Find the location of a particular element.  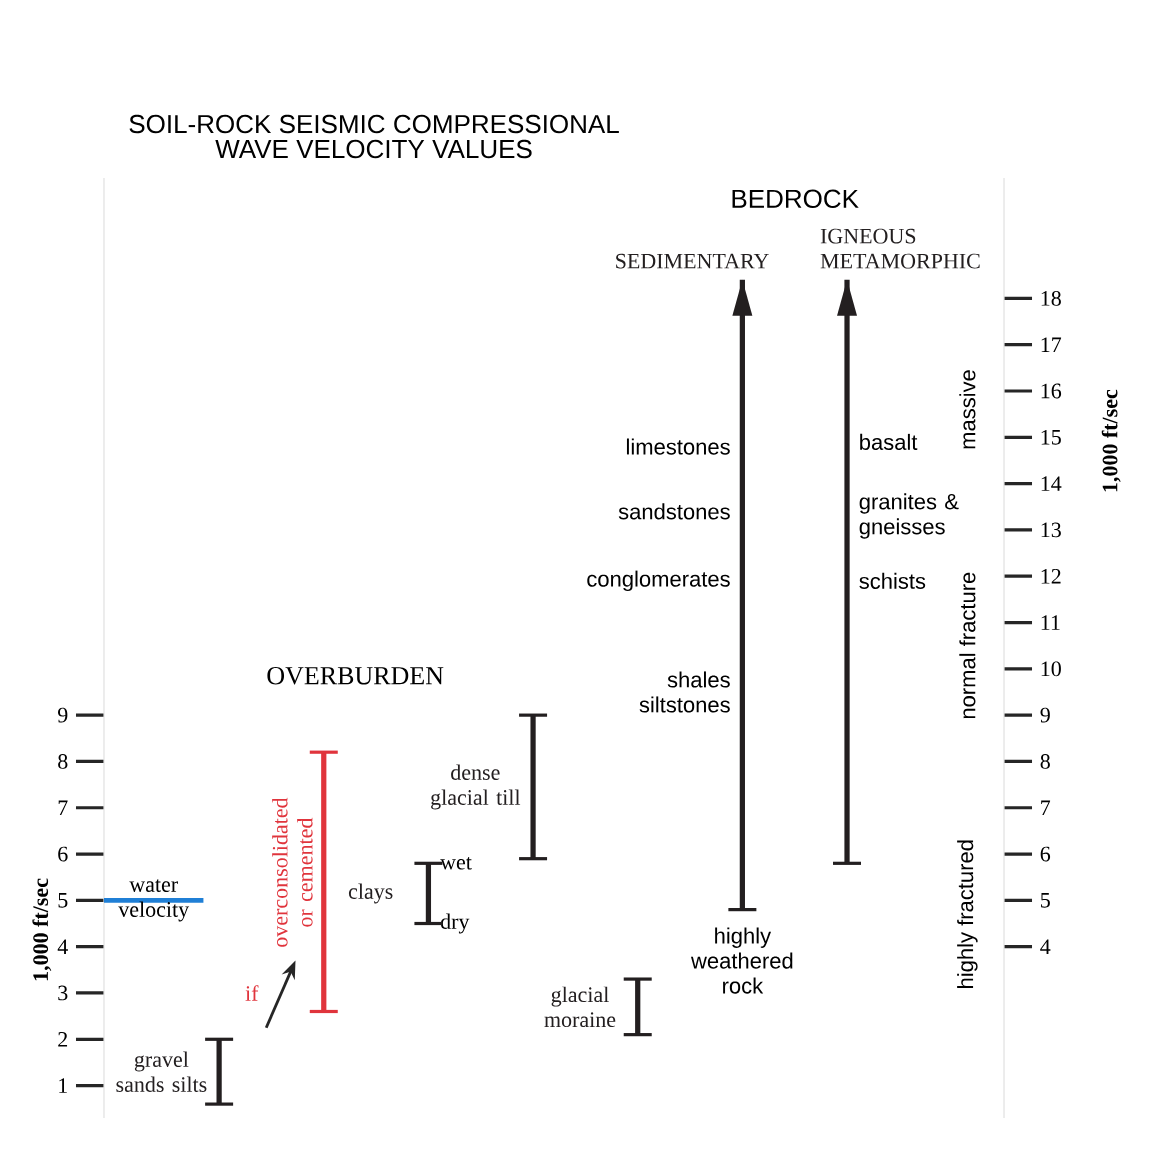

y-tick-label: 9 is located at coordinates (62, 715).